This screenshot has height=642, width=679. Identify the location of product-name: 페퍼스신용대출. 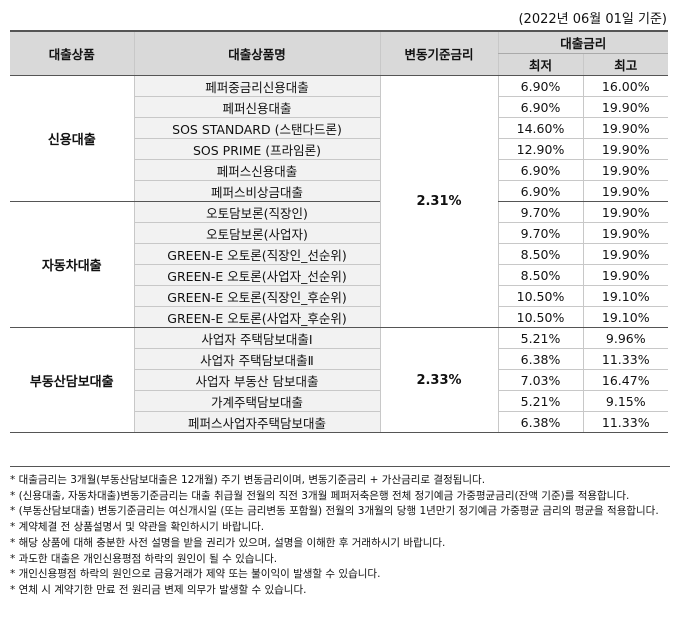
(256, 170).